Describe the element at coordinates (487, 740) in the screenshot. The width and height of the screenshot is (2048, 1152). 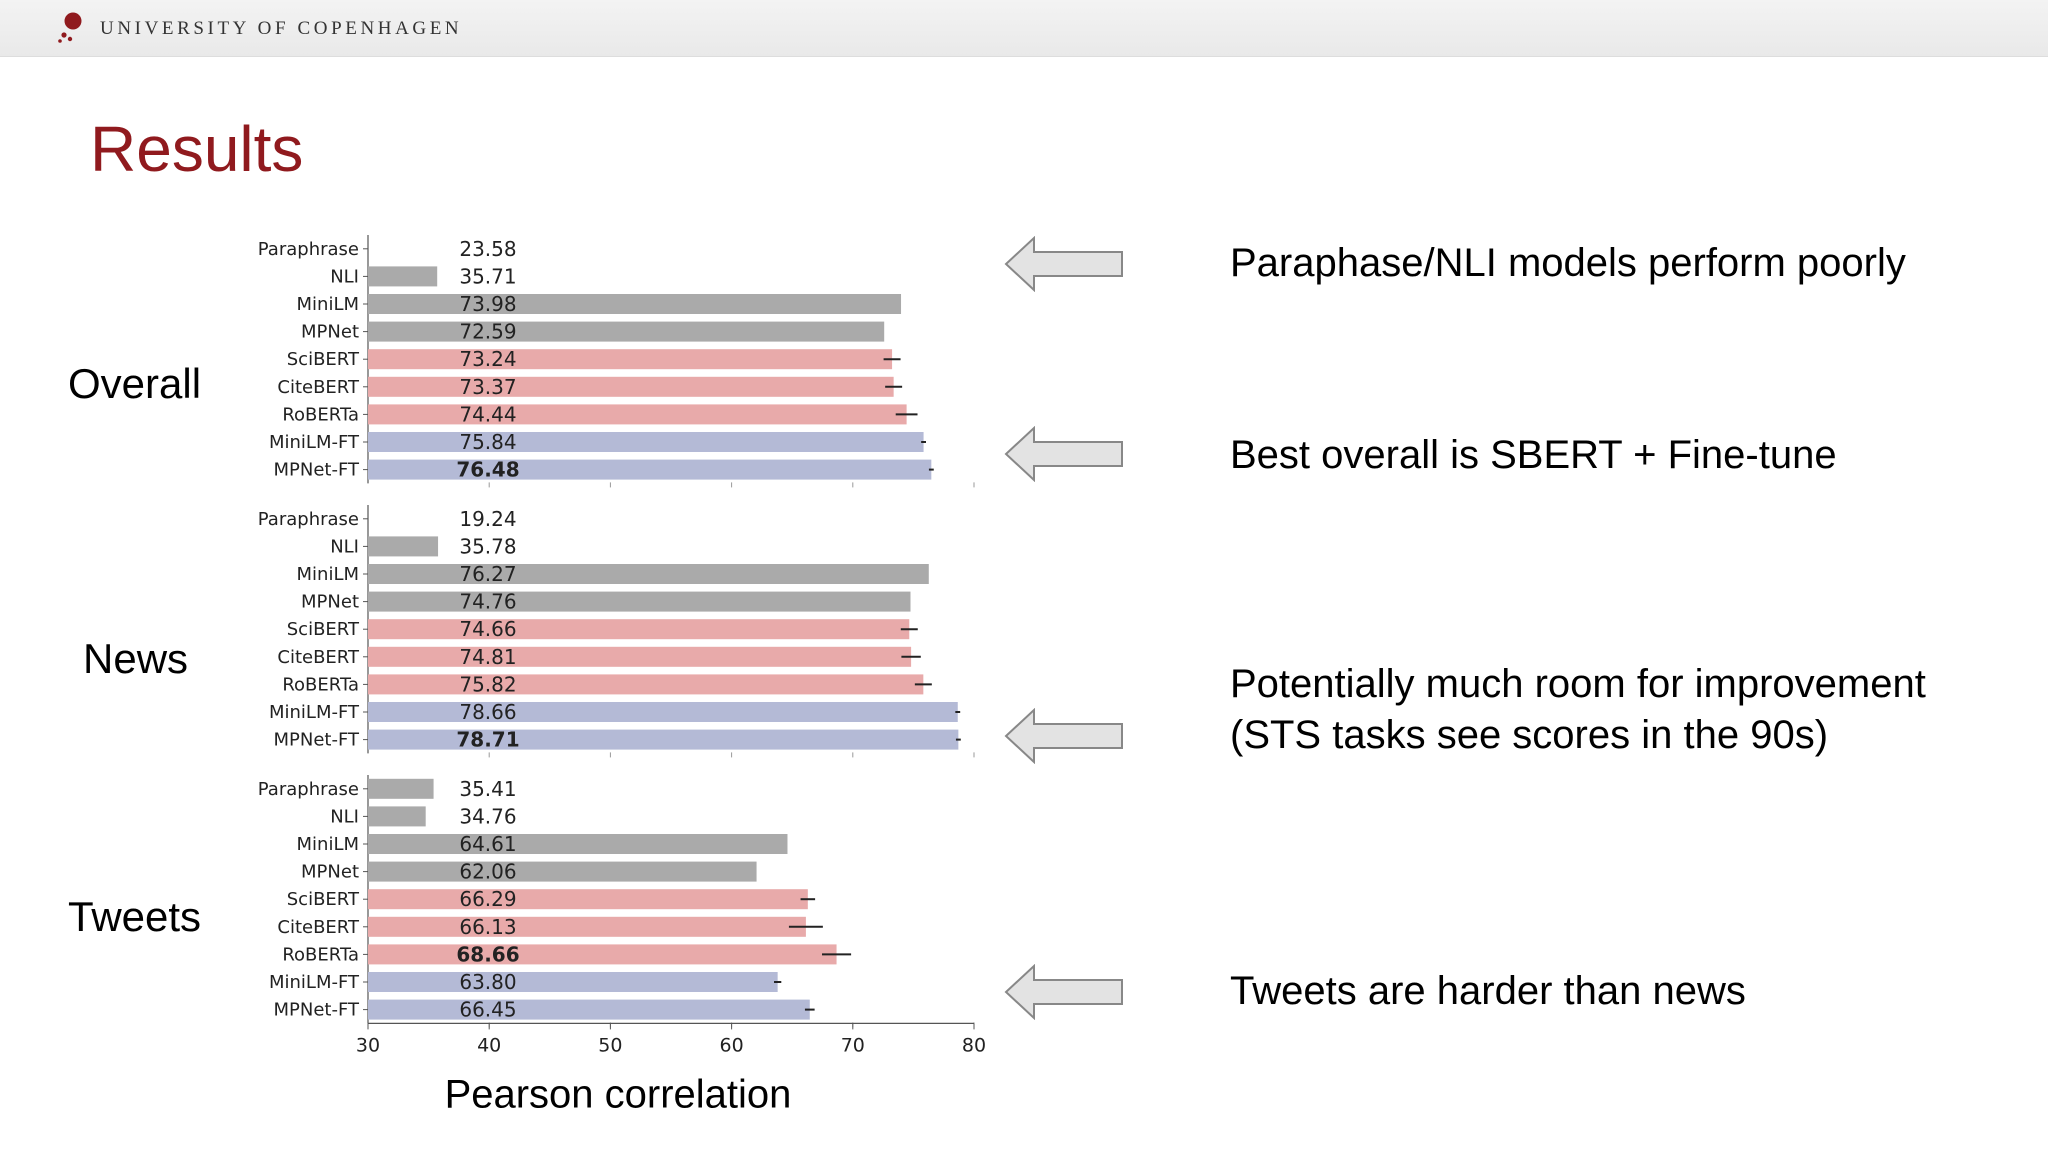
I see `value-label: 78.71` at that location.